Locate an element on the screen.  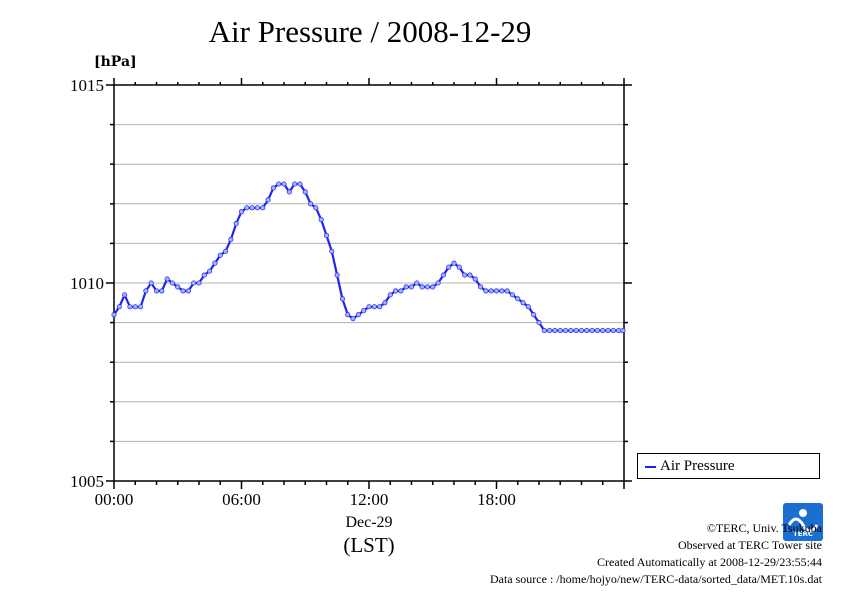
terc-logo: TERC is located at coordinates (803, 522).